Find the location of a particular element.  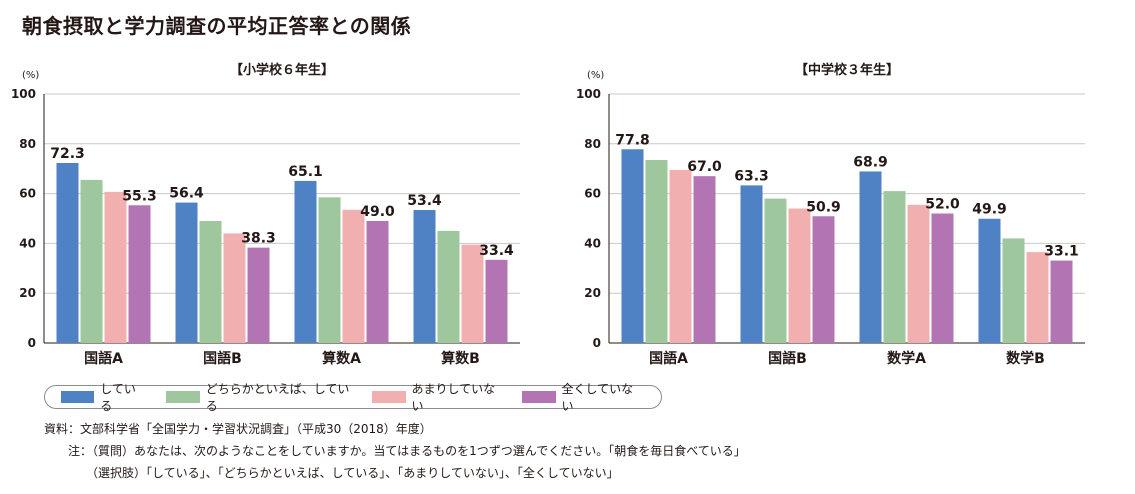

data-label: 65.1 is located at coordinates (305, 172).